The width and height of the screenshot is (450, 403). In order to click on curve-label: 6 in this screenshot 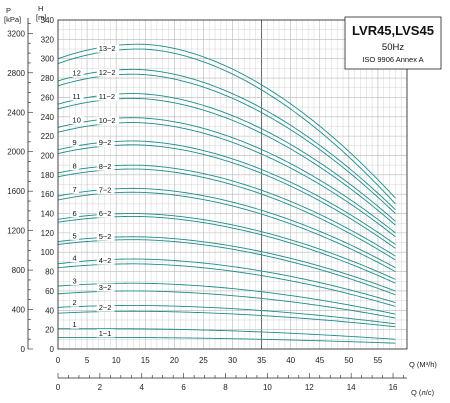, I will do `click(75, 213)`.